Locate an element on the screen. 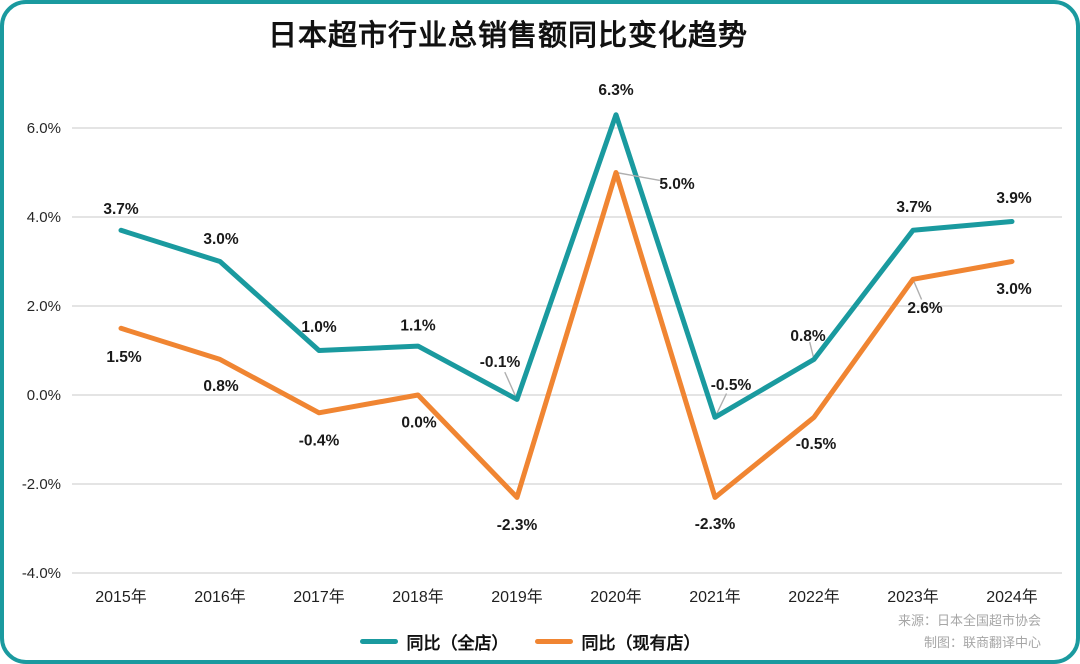 This screenshot has width=1080, height=664. data-point-label: 2.6% is located at coordinates (925, 308).